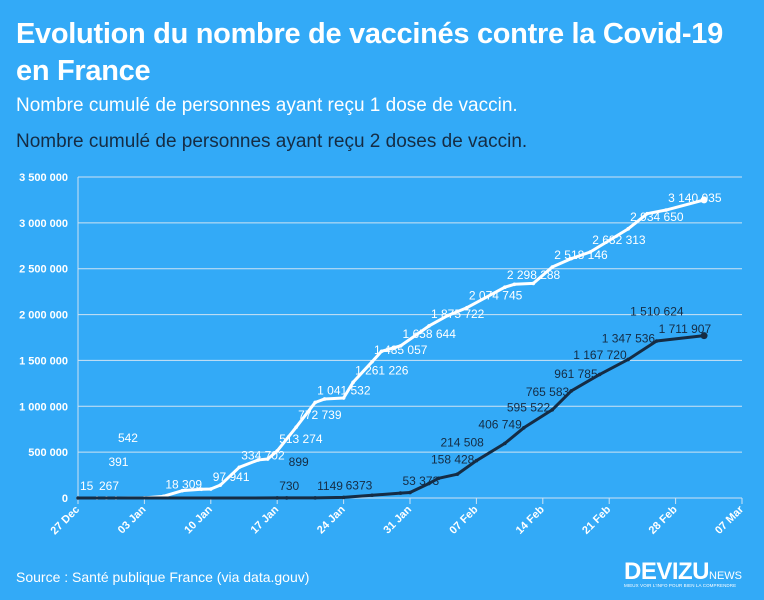  What do you see at coordinates (43, 224) in the screenshot?
I see `y-tick-label: 3 000 000` at bounding box center [43, 224].